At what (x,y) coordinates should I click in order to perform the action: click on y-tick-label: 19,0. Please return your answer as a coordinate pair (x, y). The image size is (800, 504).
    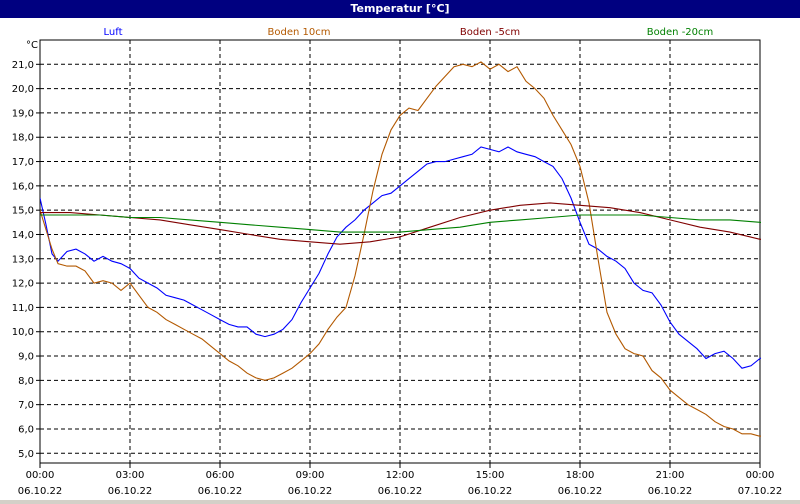
    Looking at the image, I should click on (23, 113).